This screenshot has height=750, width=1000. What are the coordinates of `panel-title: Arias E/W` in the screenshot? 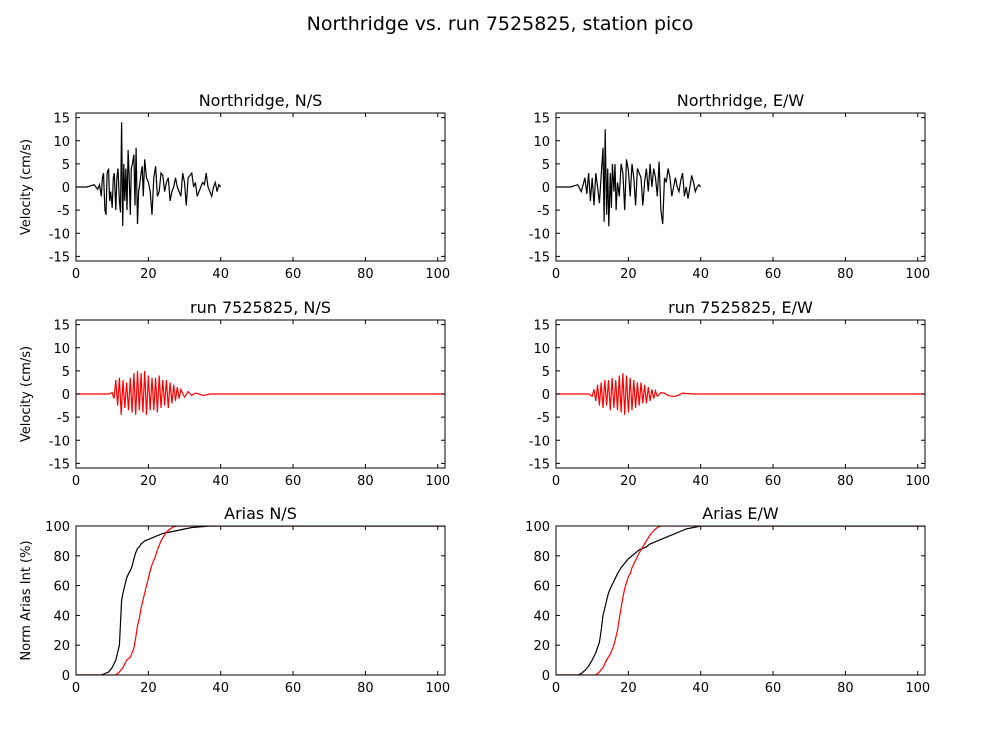 It's located at (740, 513).